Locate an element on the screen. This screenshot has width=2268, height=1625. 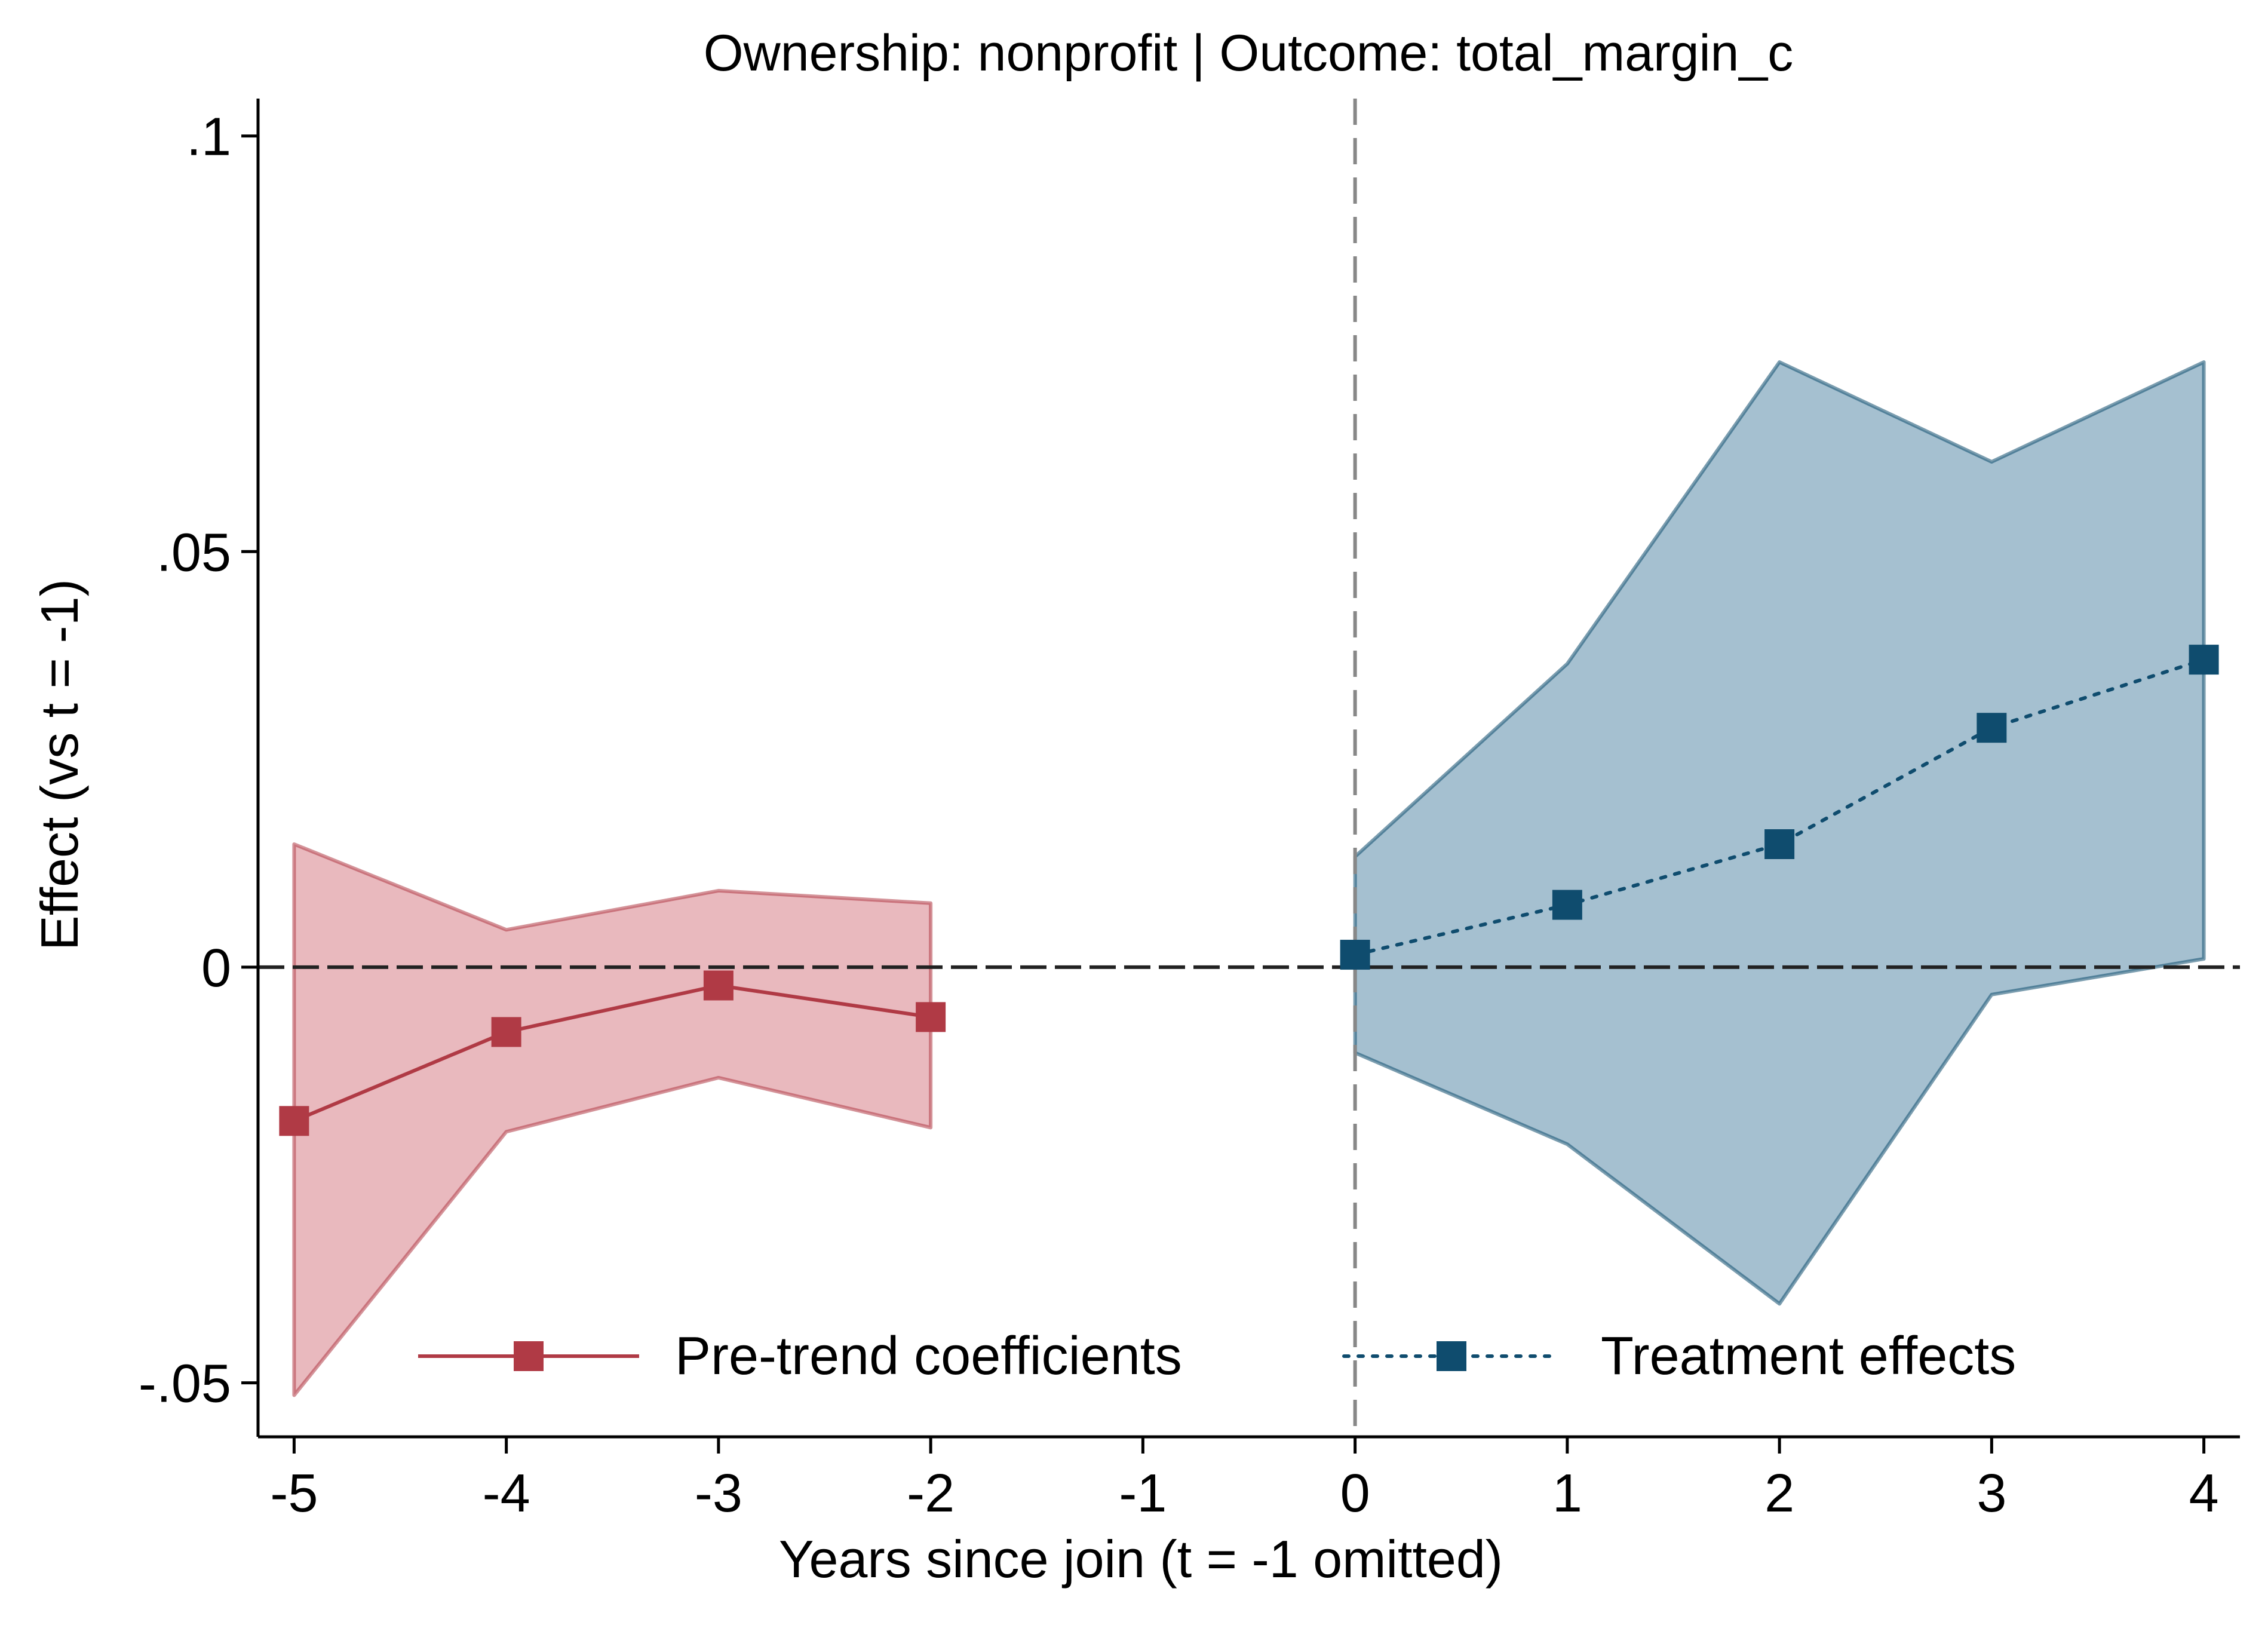
x-tick-label-8: 3 is located at coordinates (1991, 1493).